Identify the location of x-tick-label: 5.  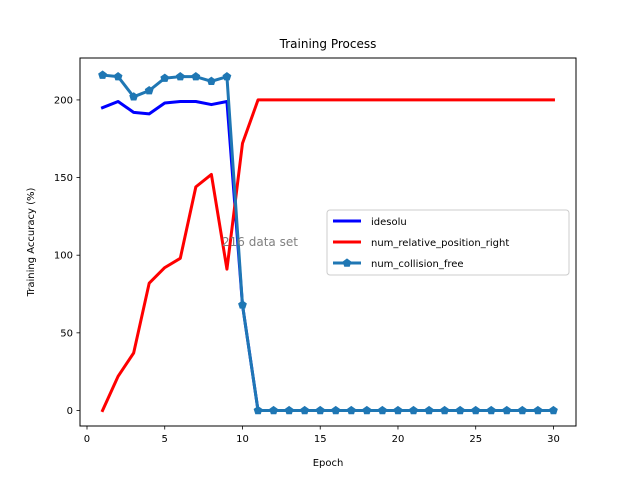
(165, 439).